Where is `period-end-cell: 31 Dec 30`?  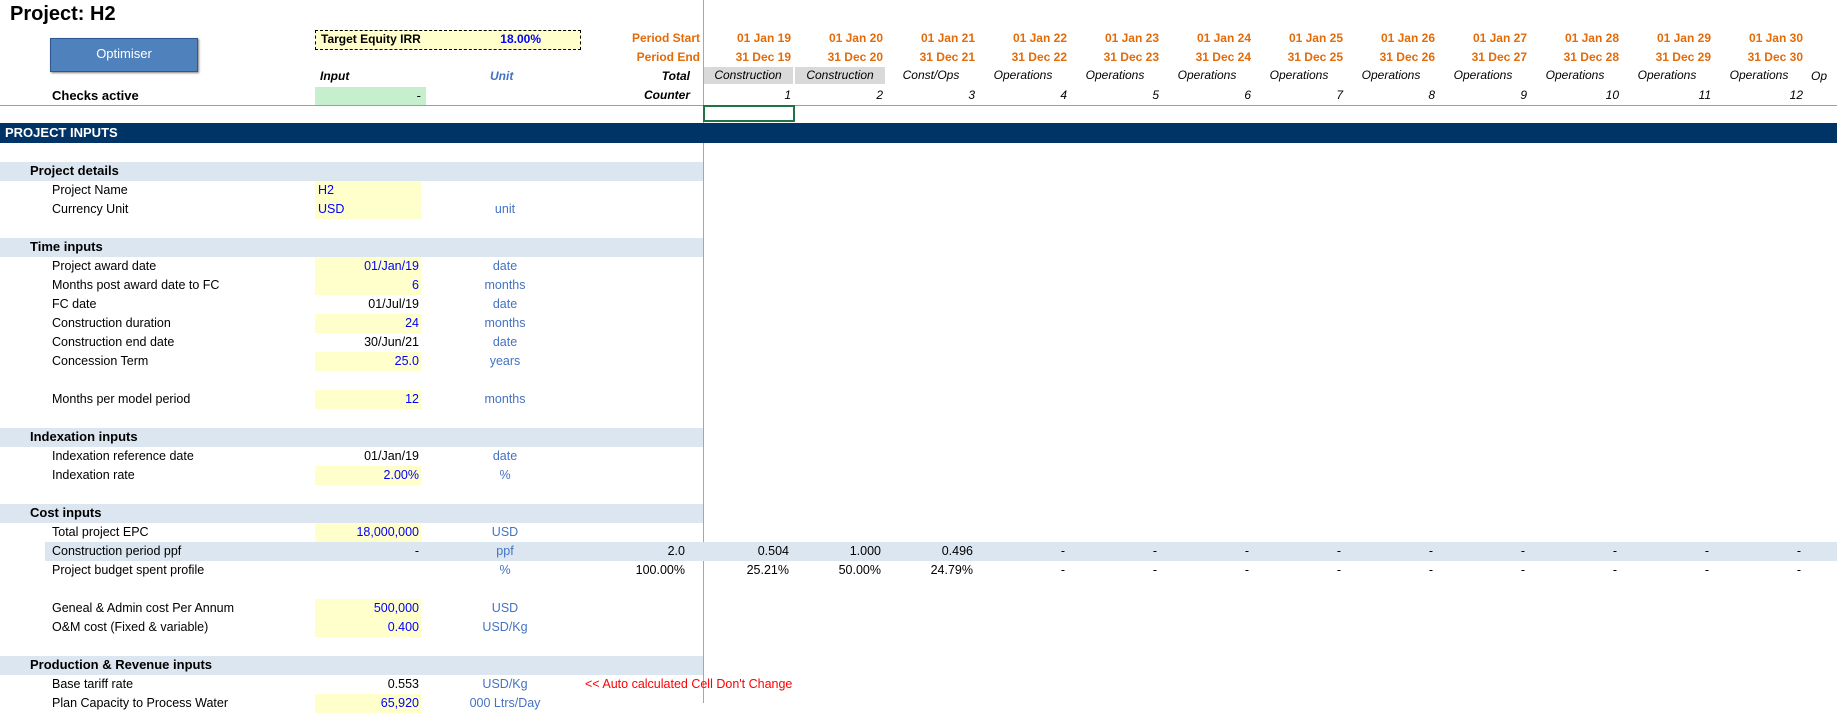 period-end-cell: 31 Dec 30 is located at coordinates (1775, 57).